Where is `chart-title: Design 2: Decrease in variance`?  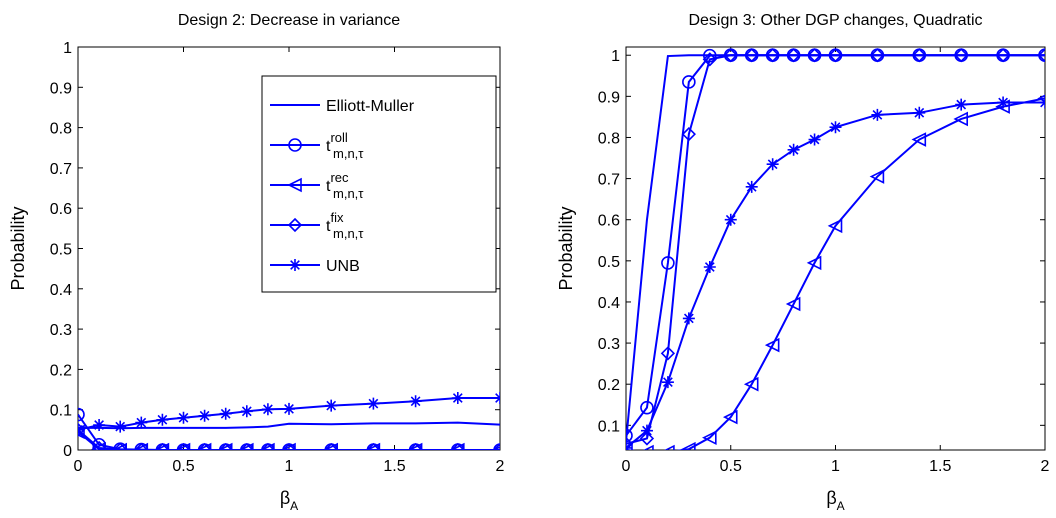 chart-title: Design 2: Decrease in variance is located at coordinates (289, 20).